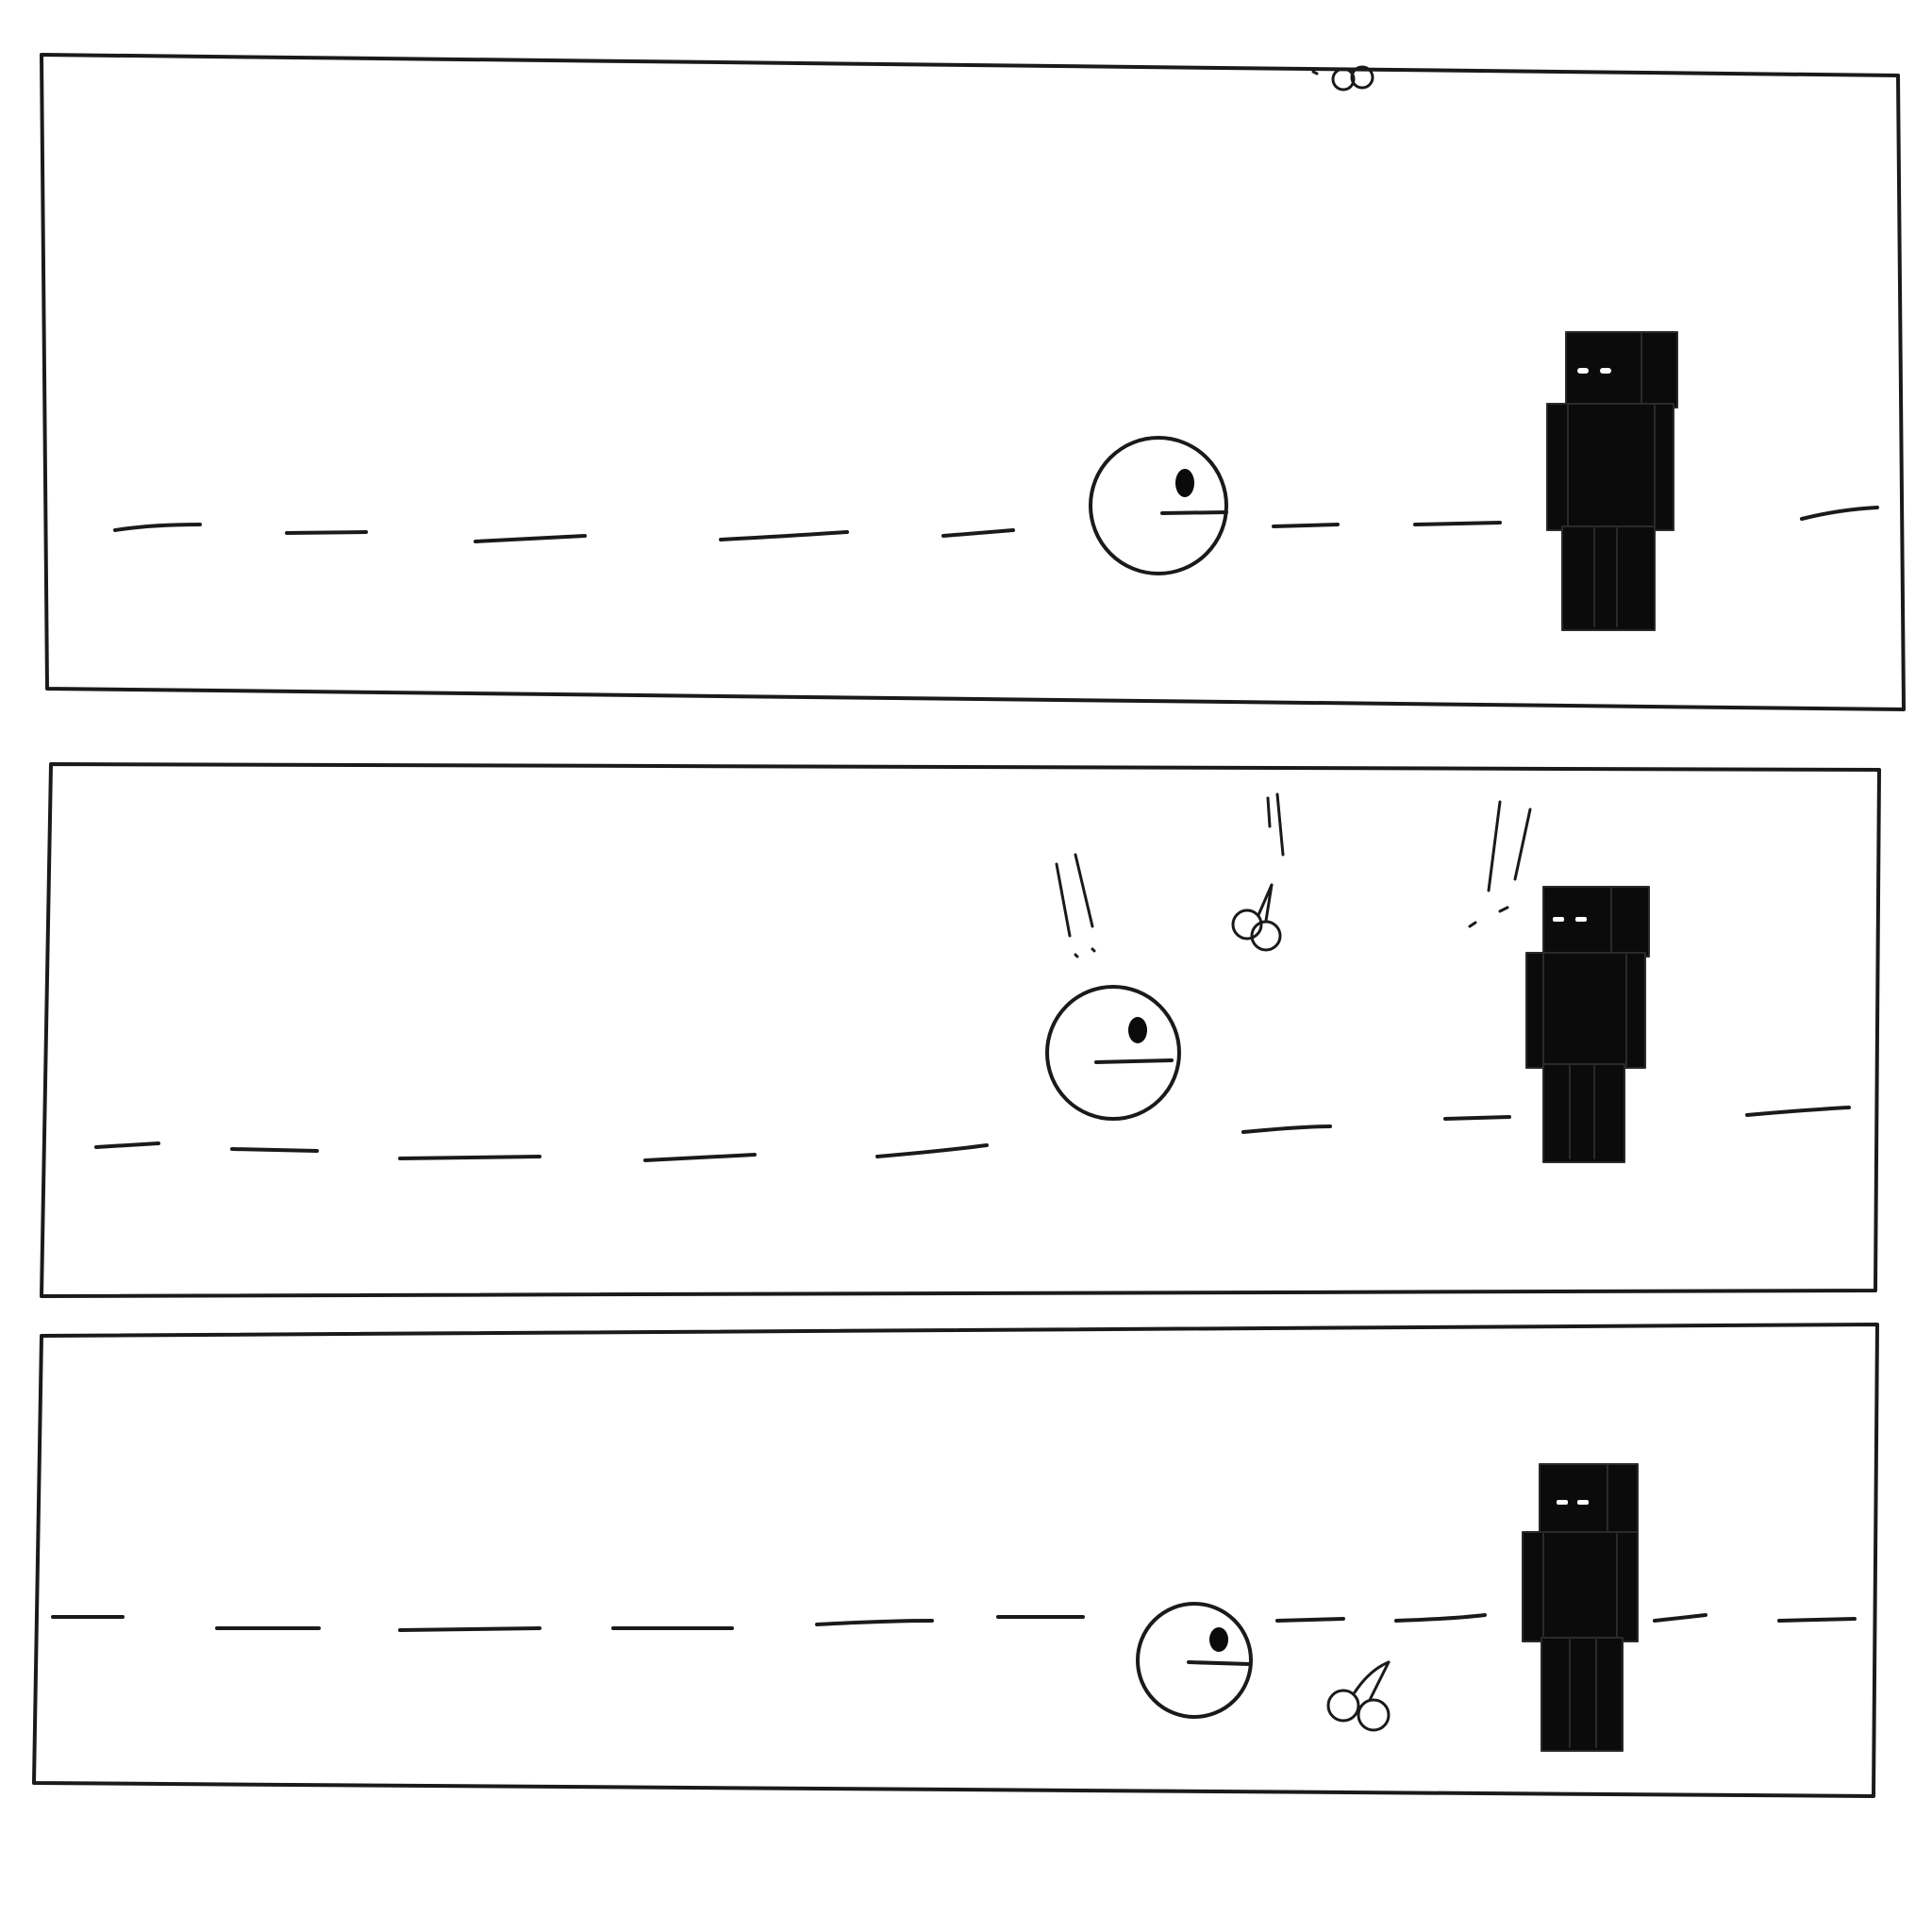 Image resolution: width=1932 pixels, height=1932 pixels. What do you see at coordinates (1256, 918) in the screenshot?
I see `panel-2-cherry-icon` at bounding box center [1256, 918].